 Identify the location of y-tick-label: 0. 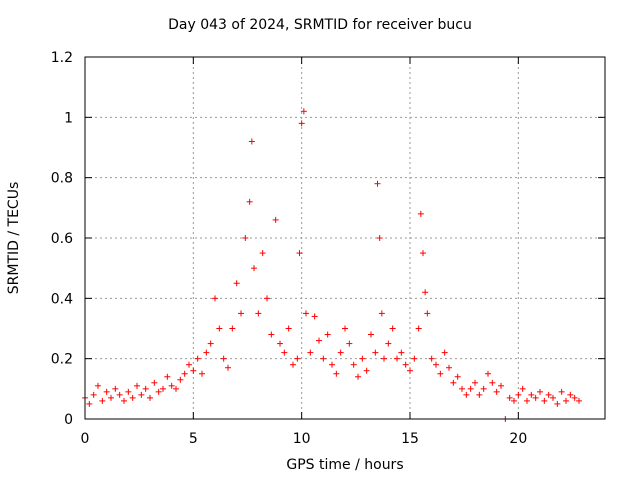
(68, 420).